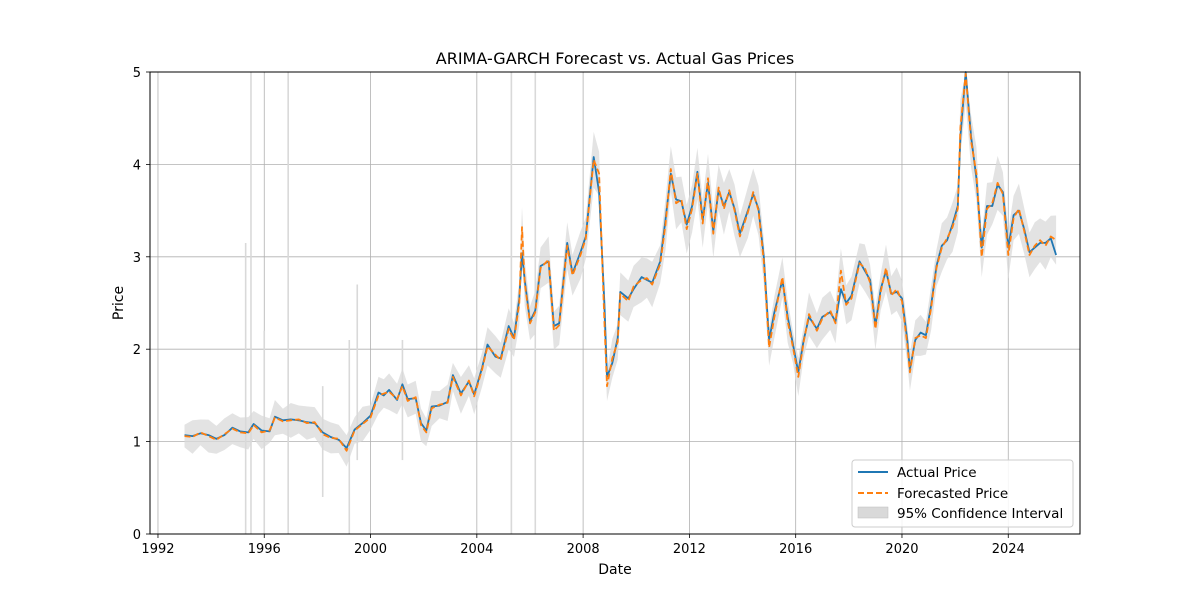 This screenshot has height=600, width=1200. What do you see at coordinates (952, 494) in the screenshot?
I see `legend-forecast-label: Forecasted Price` at bounding box center [952, 494].